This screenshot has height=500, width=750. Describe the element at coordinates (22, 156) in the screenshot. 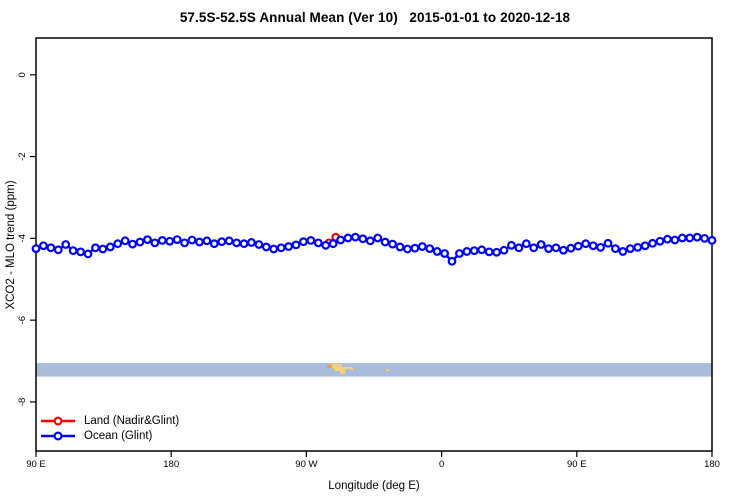

I see `y-tick-label: -2` at that location.